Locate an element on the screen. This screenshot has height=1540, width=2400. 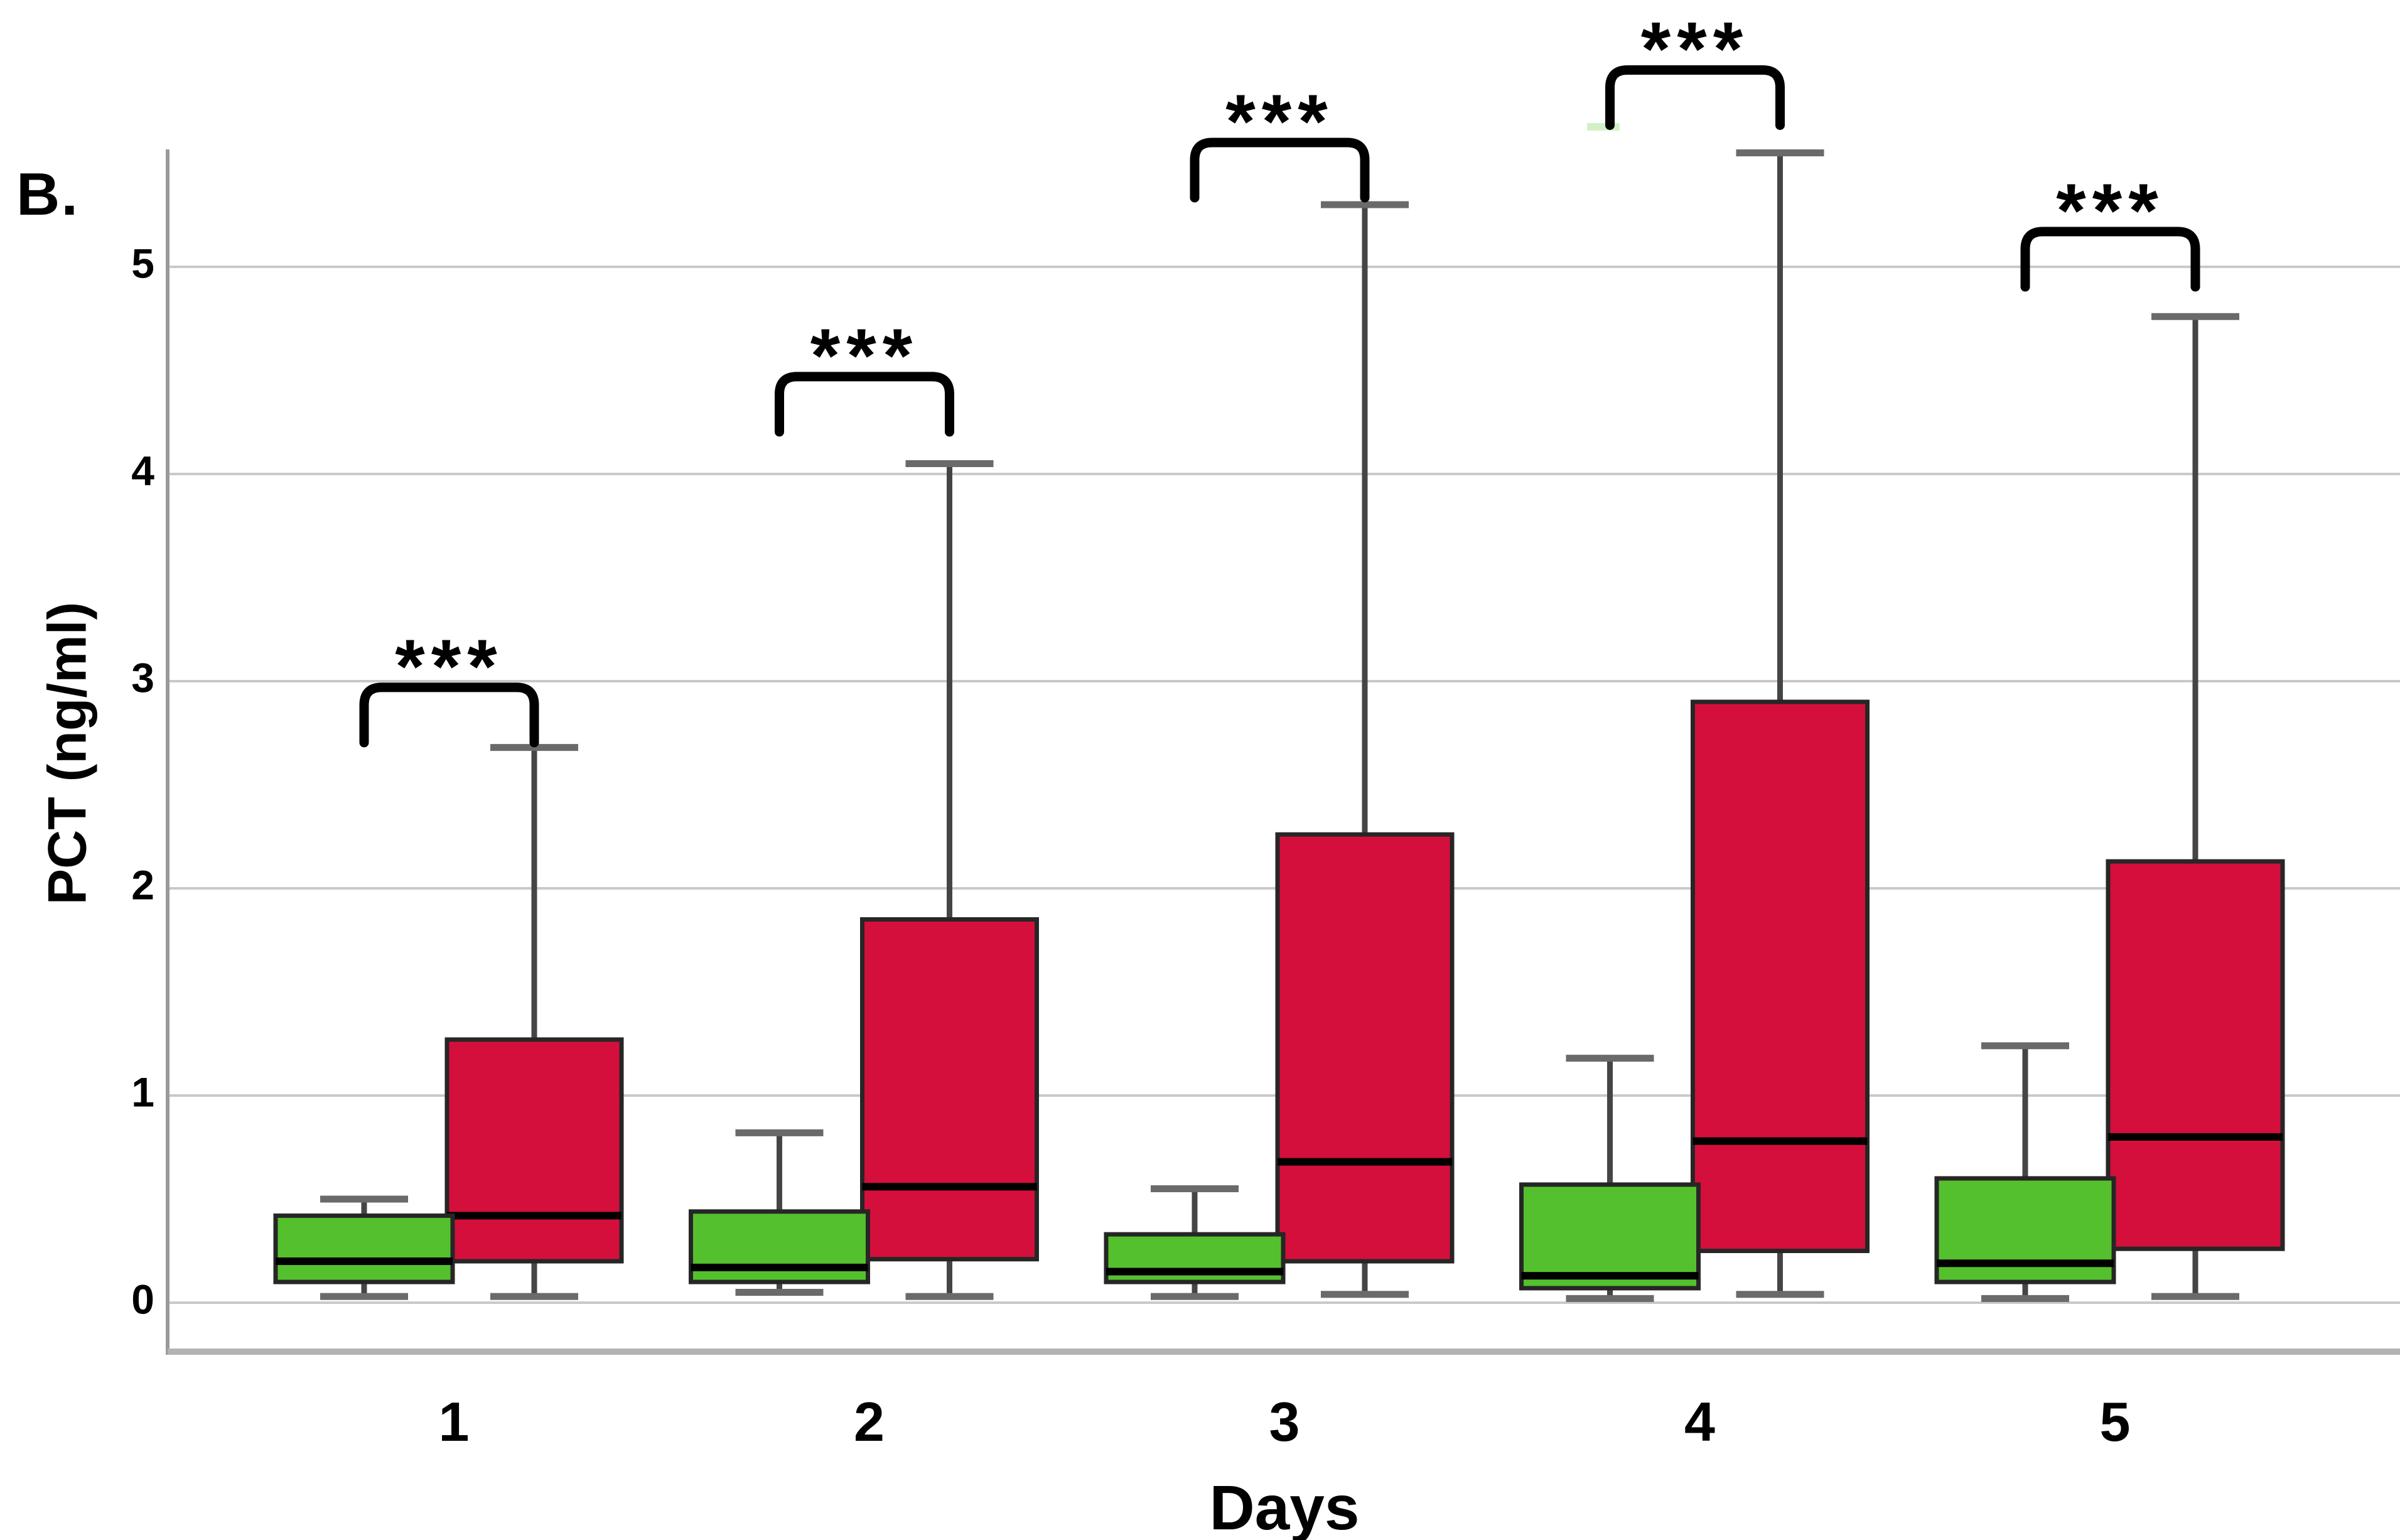
y-tick-label-4: 4 is located at coordinates (143, 470).